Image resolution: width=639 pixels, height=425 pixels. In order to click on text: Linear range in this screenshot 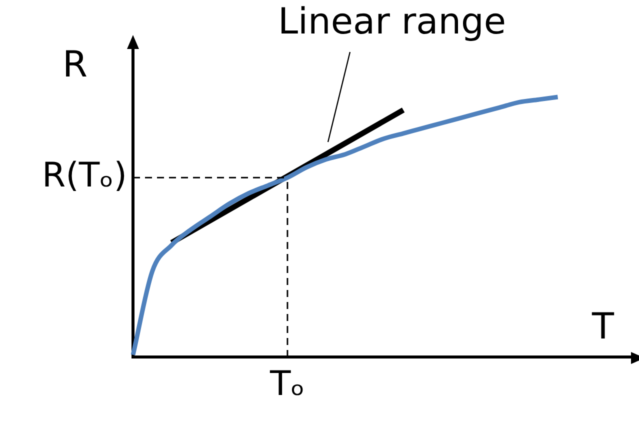, I will do `click(392, 21)`.